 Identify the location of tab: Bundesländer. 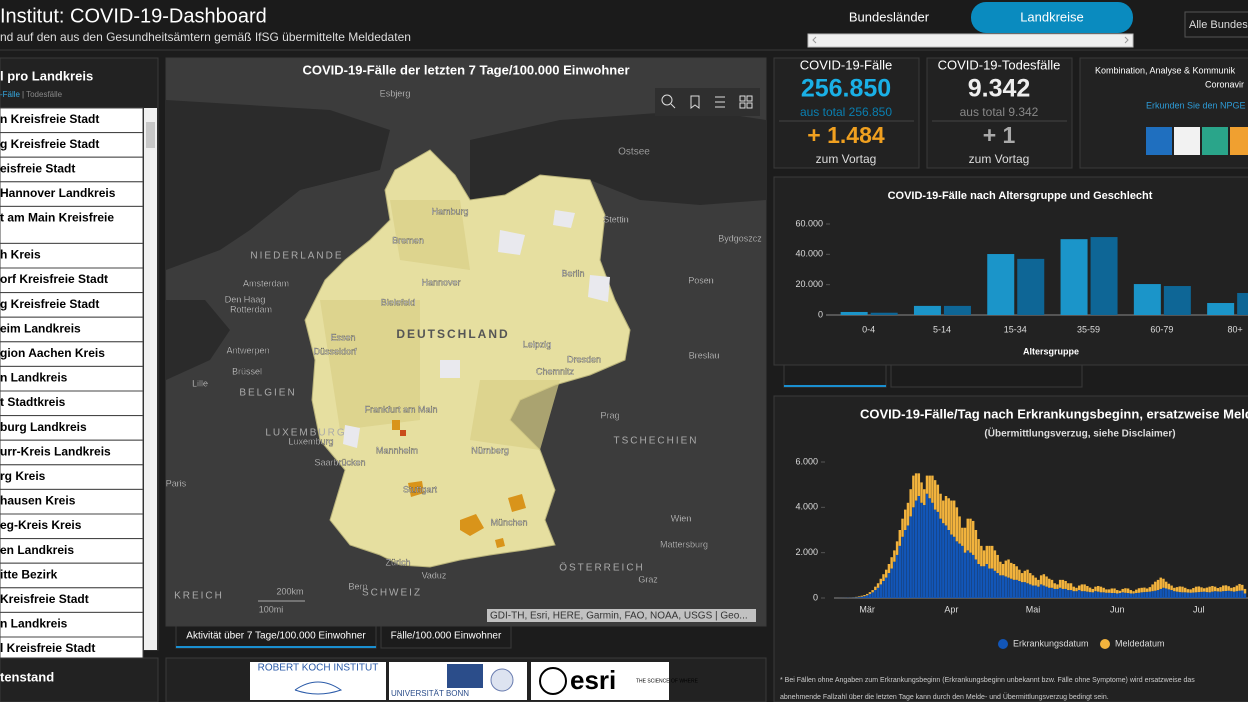
(889, 16).